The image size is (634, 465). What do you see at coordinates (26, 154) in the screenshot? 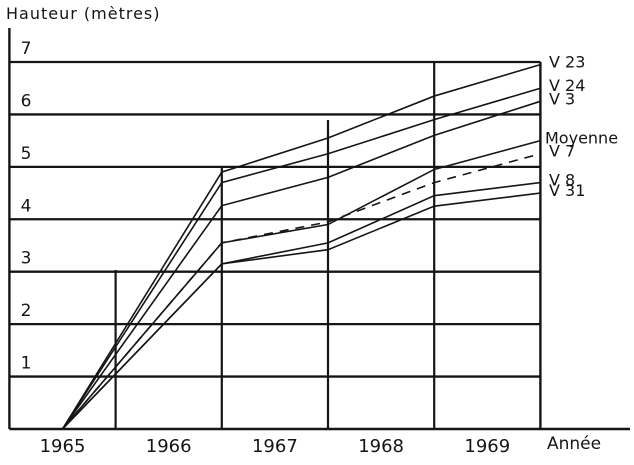
I see `y-tick-5: 5` at bounding box center [26, 154].